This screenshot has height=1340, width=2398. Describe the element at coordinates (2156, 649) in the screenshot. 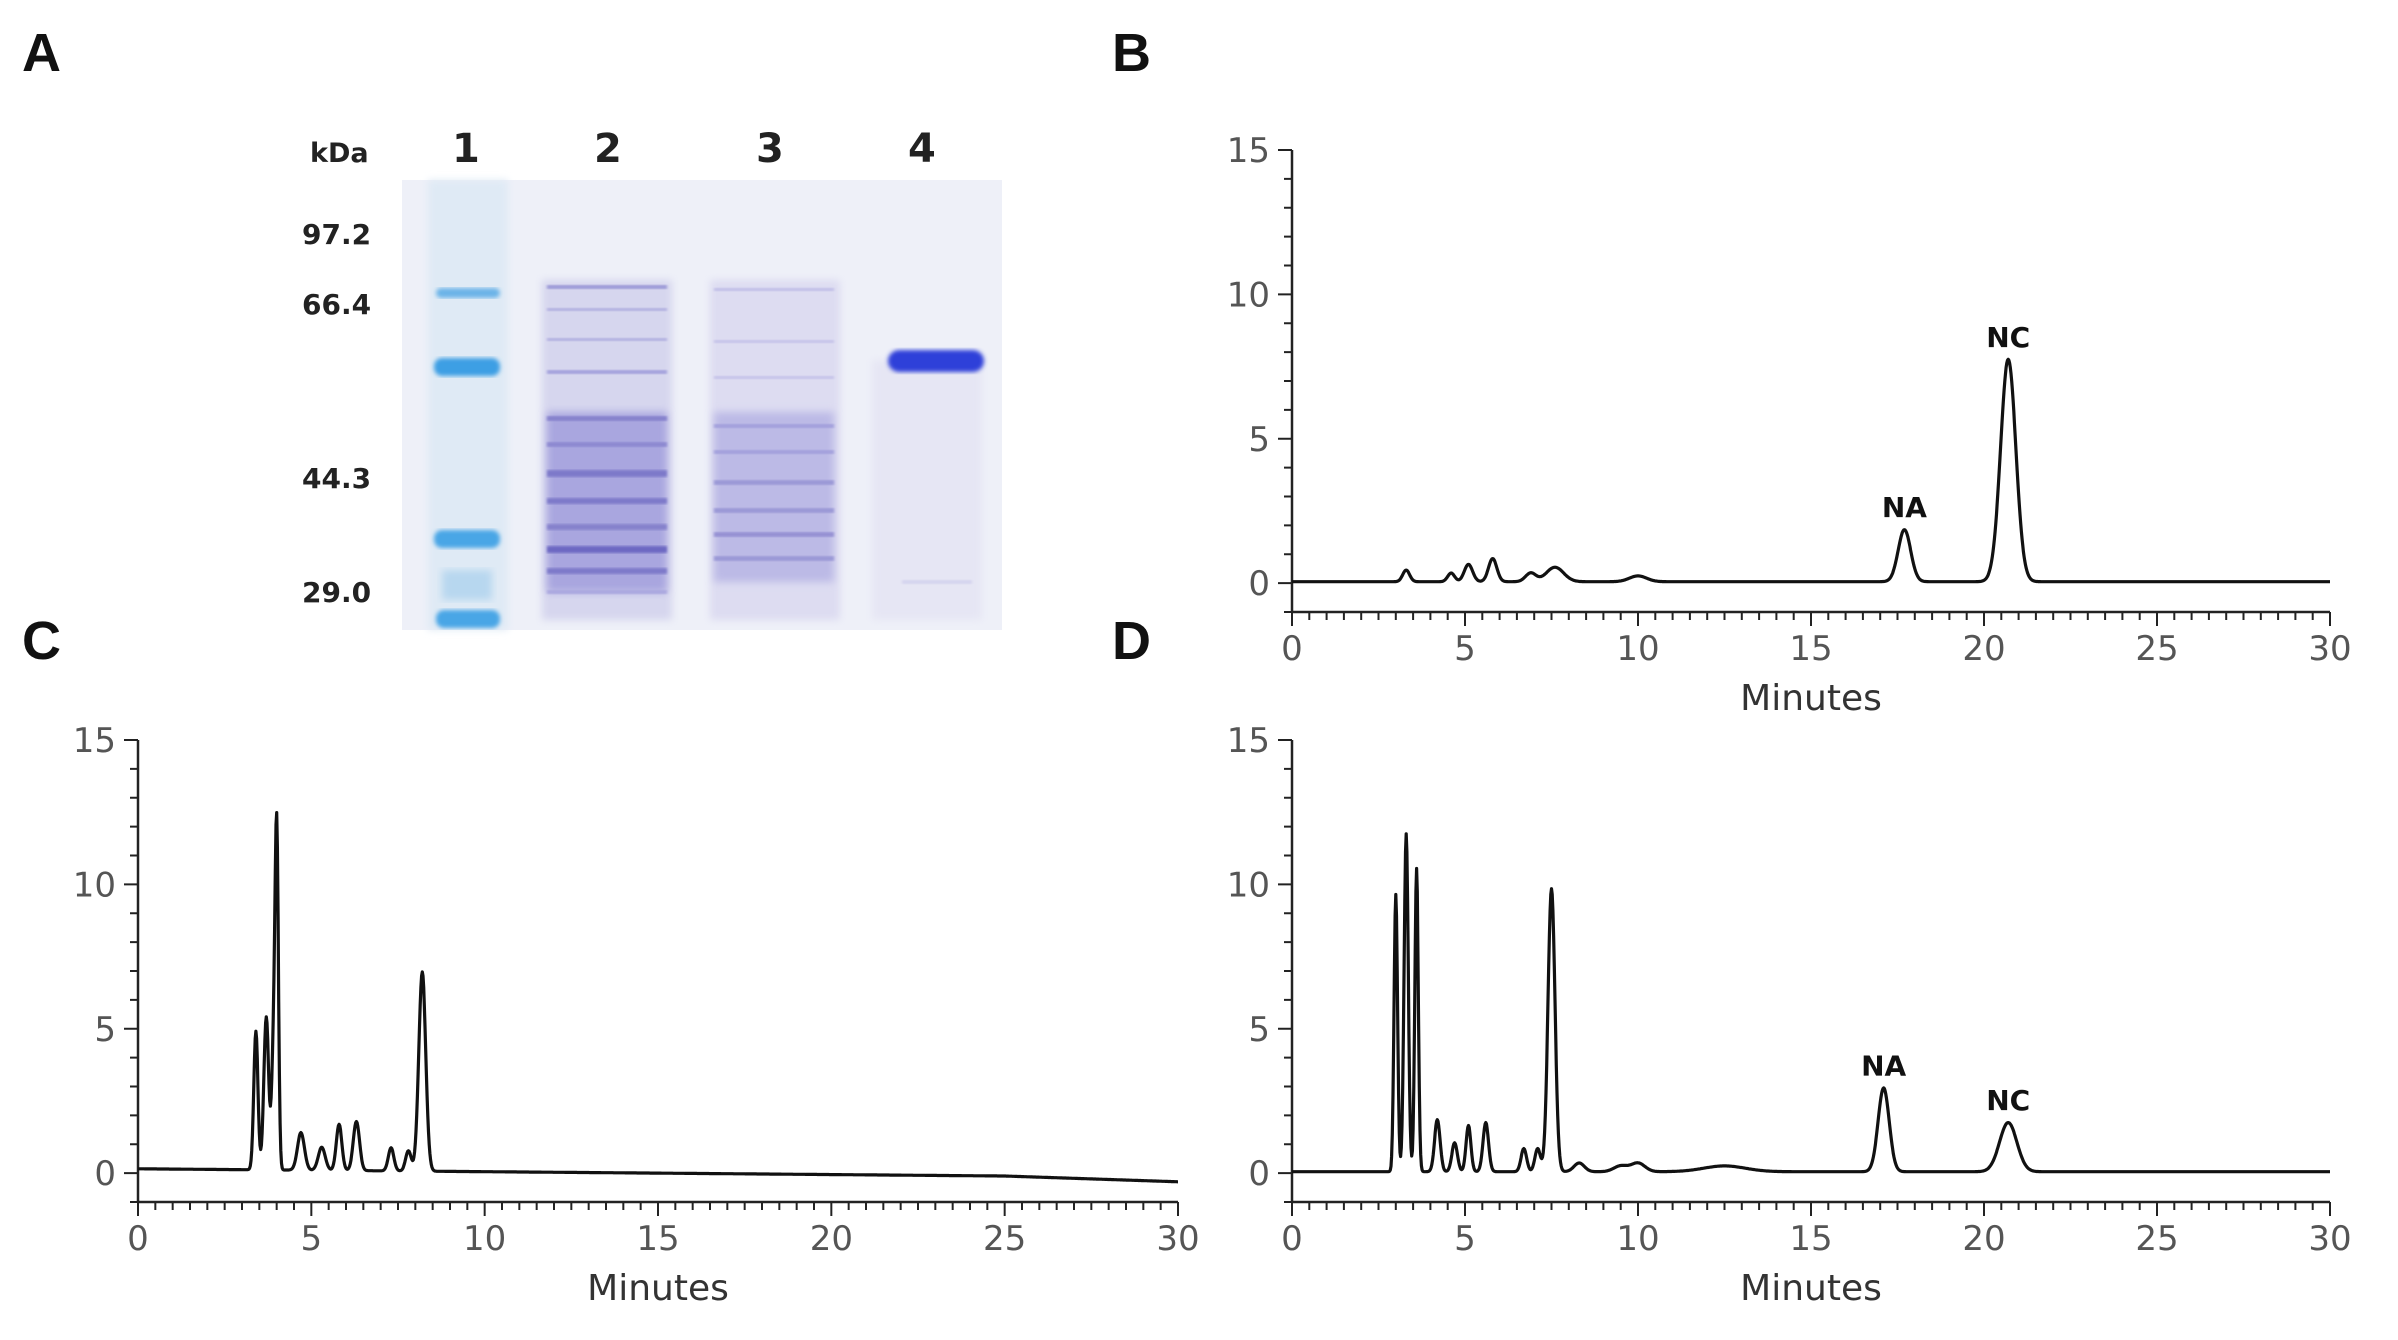

I see `x-tick-label-b-25: 25` at that location.